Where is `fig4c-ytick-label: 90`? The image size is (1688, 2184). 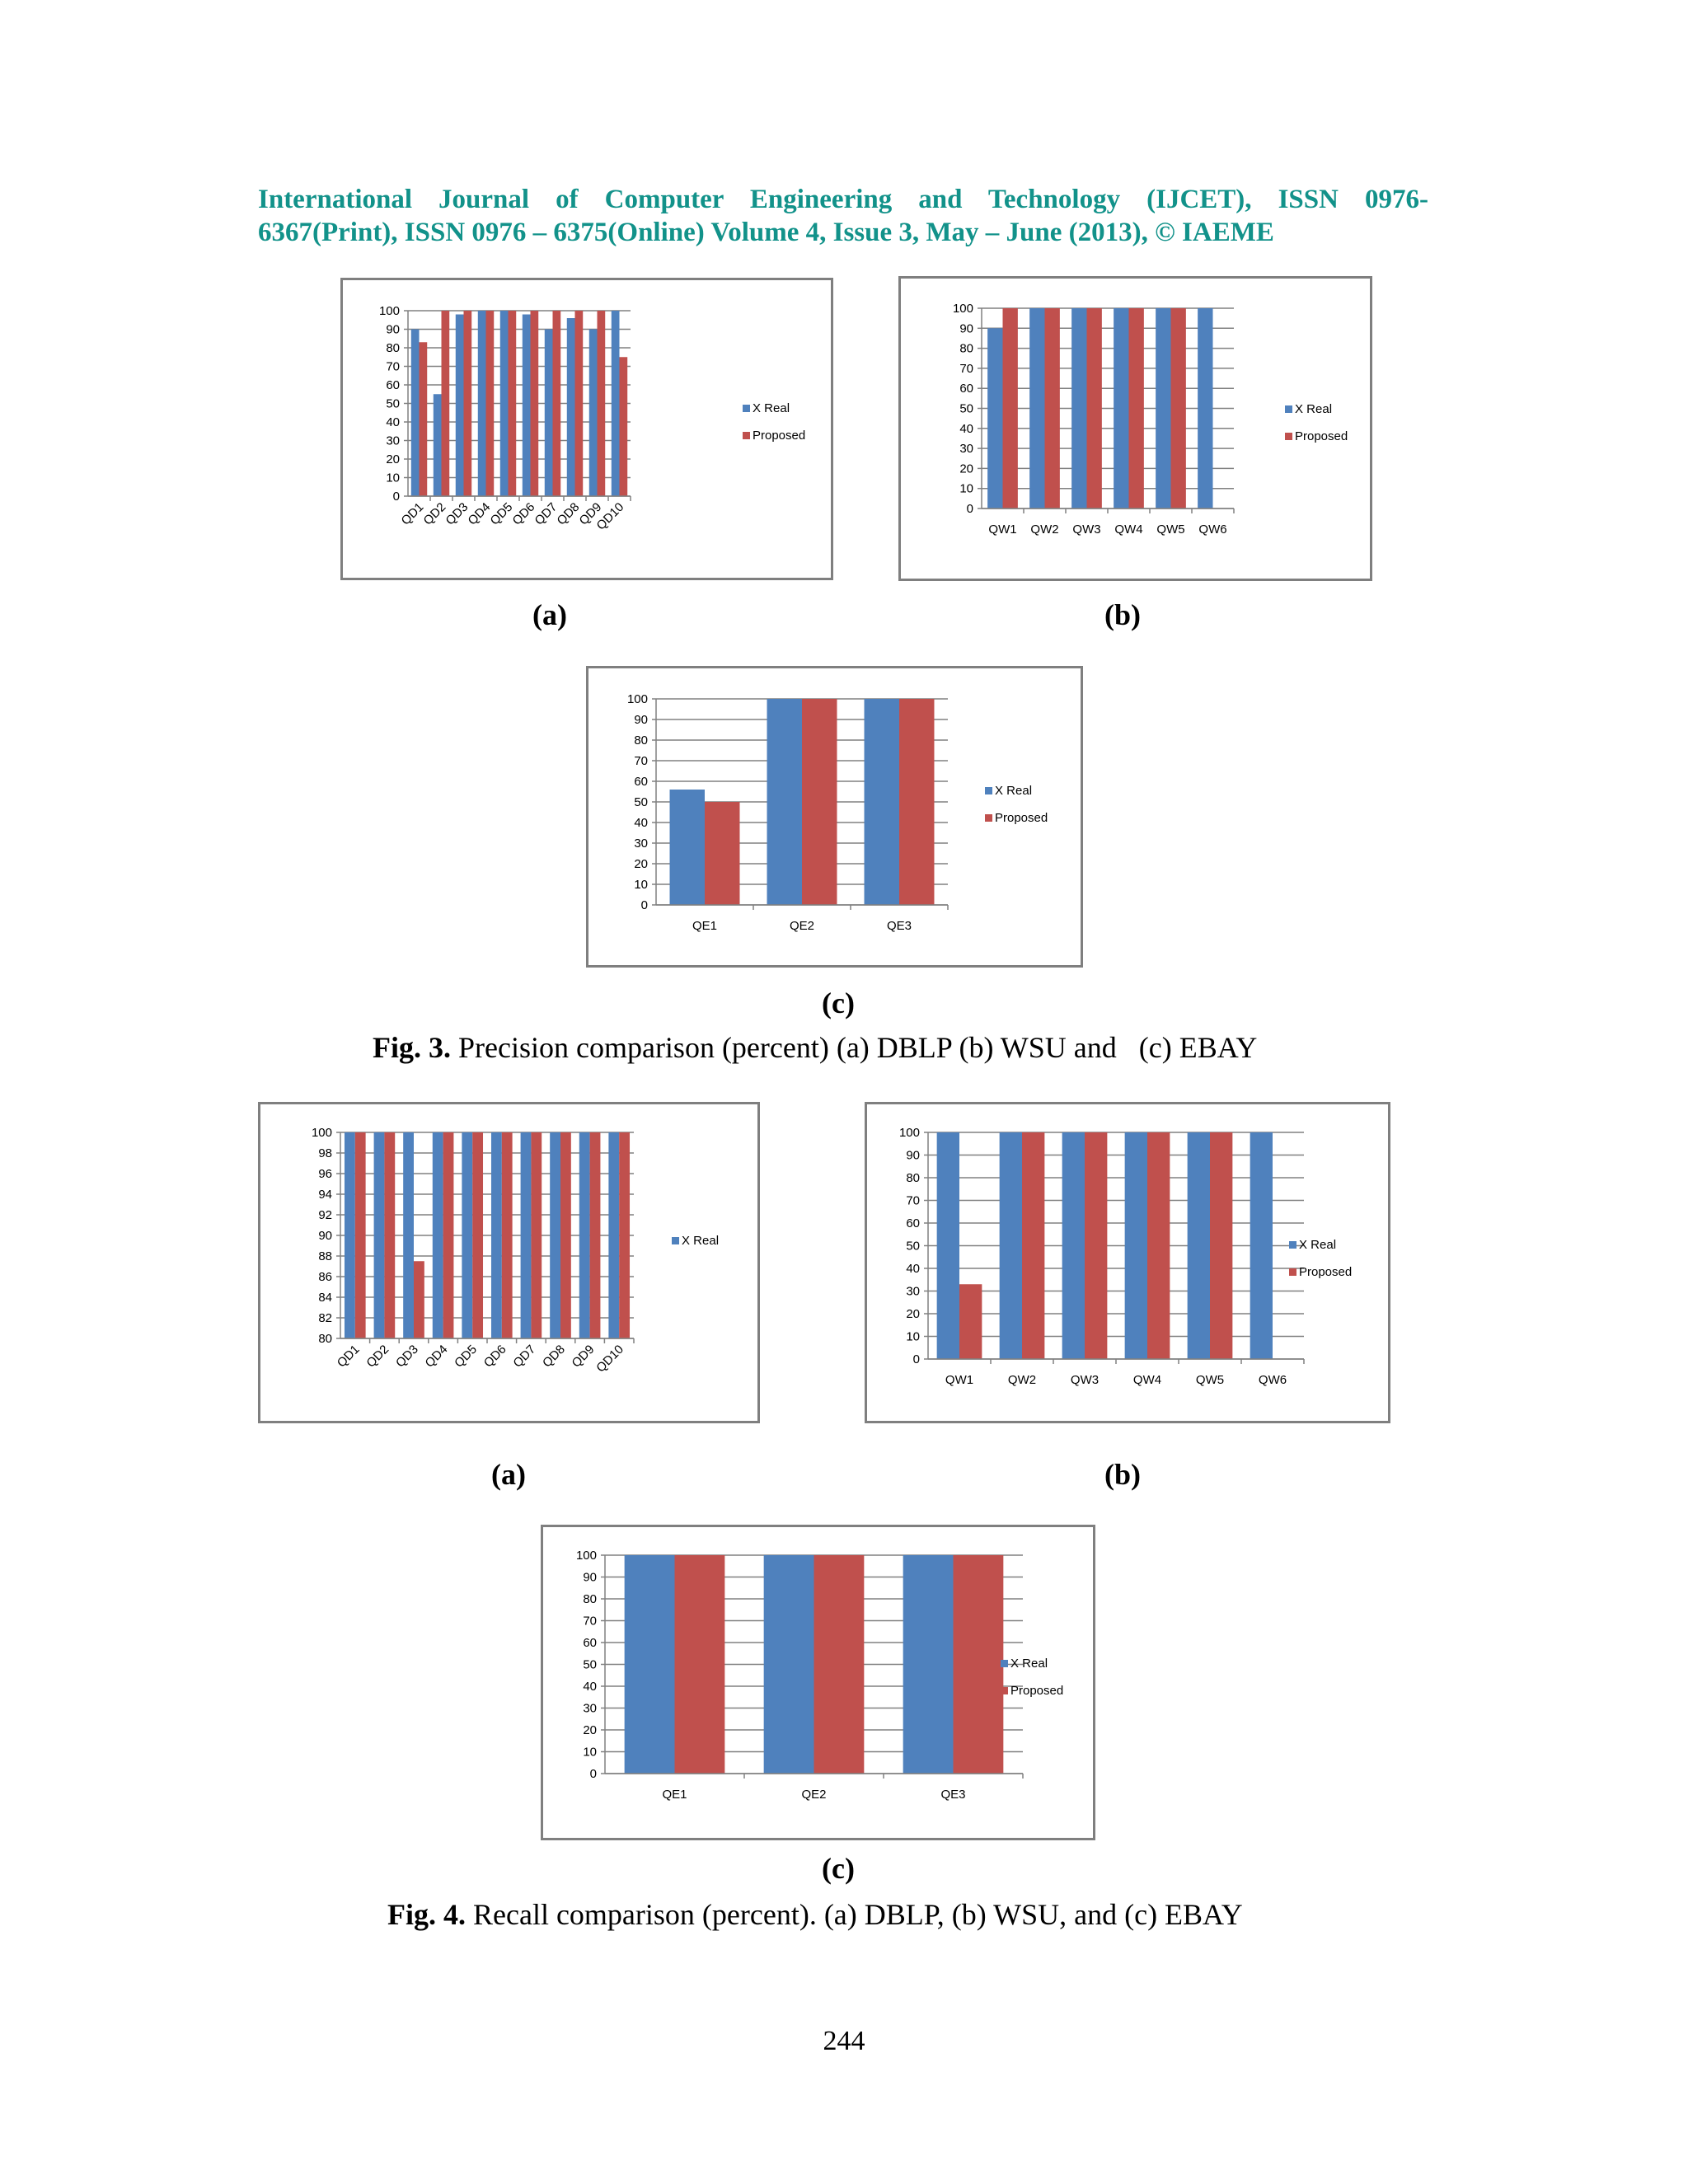 fig4c-ytick-label: 90 is located at coordinates (590, 1578).